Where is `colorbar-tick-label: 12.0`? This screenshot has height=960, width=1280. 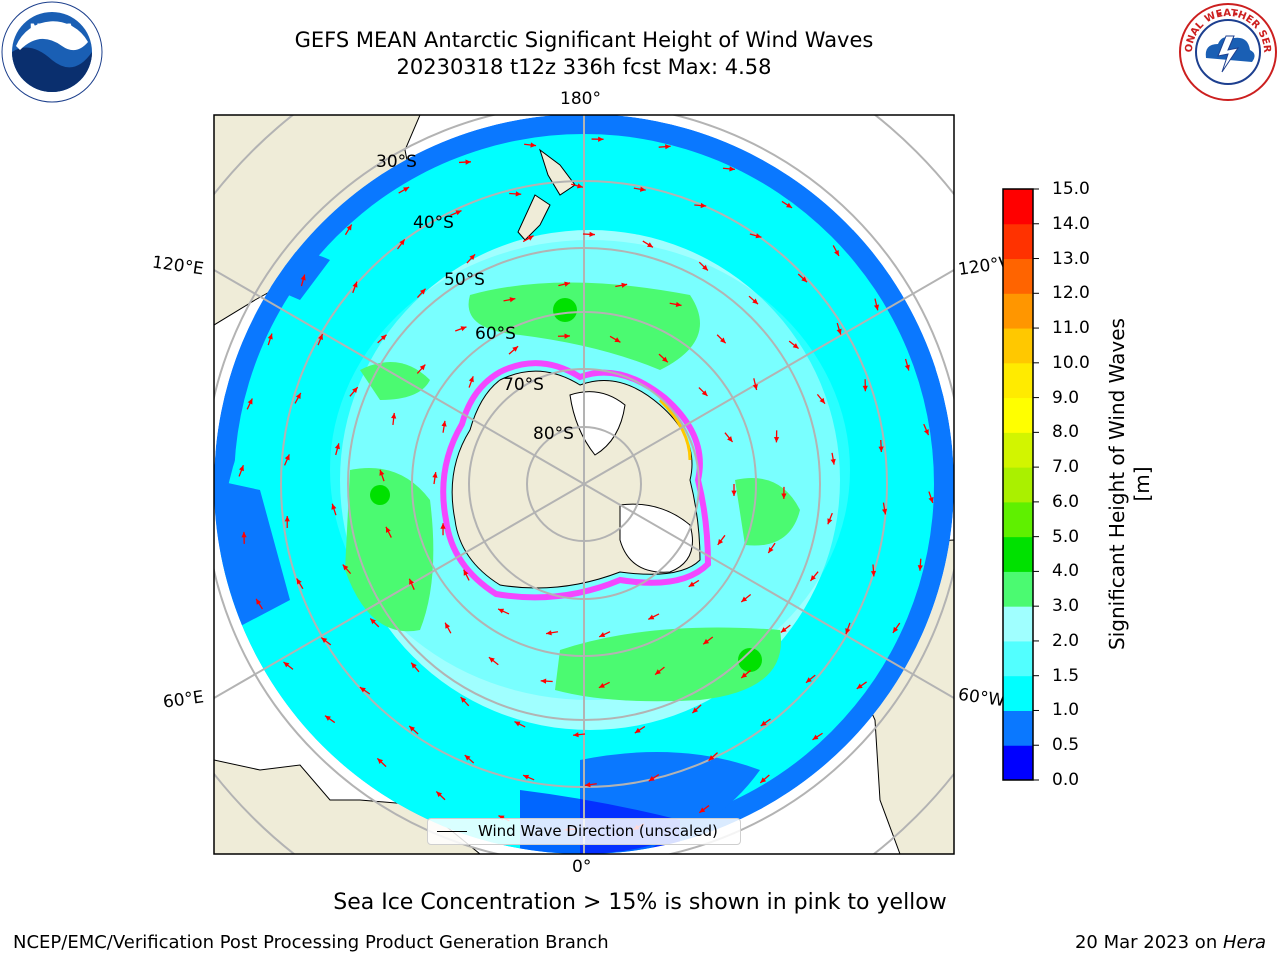 colorbar-tick-label: 12.0 is located at coordinates (1071, 293).